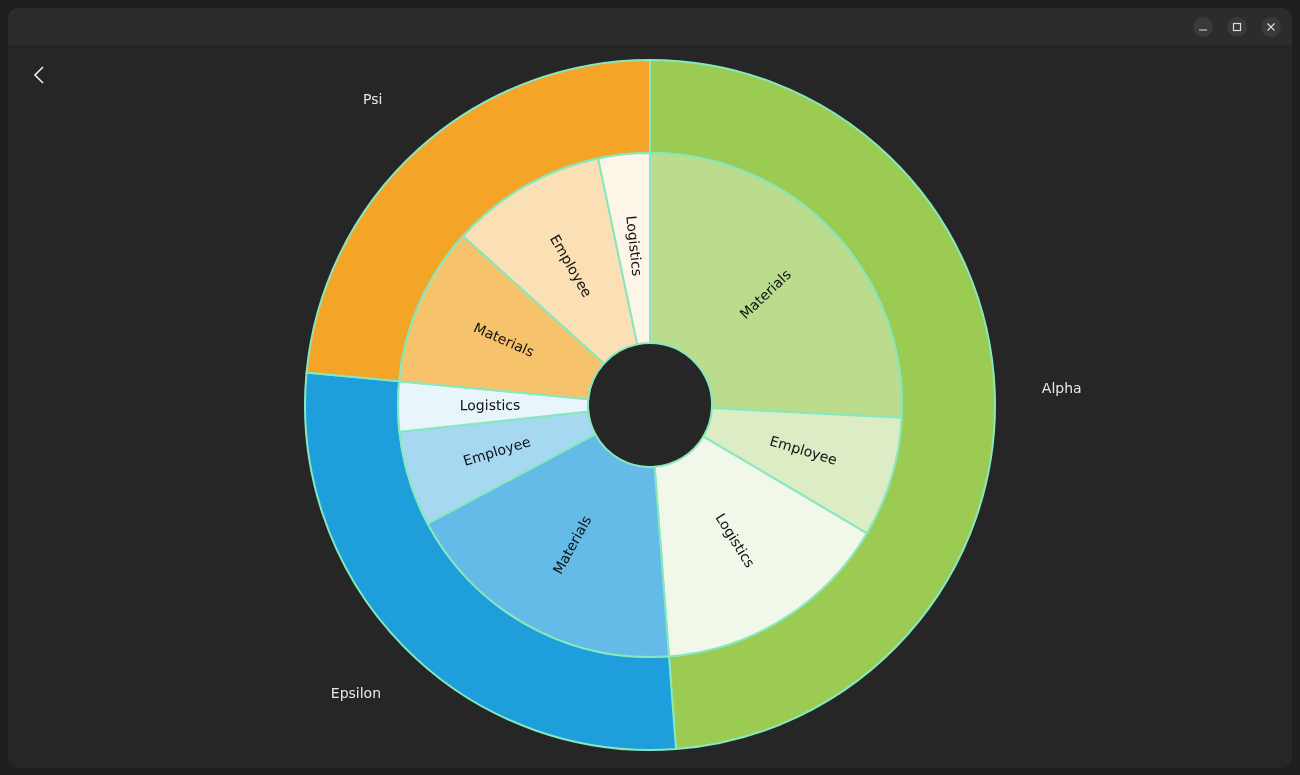  What do you see at coordinates (1061, 388) in the screenshot?
I see `slice-label: Alpha` at bounding box center [1061, 388].